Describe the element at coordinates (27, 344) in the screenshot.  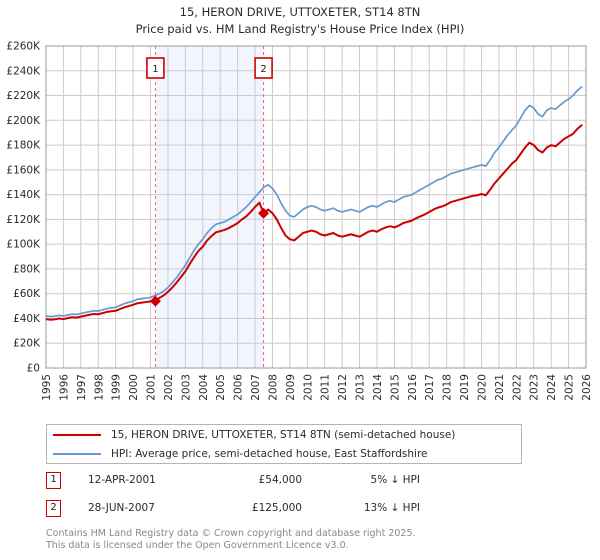
I see `y-axis-tick-label: £20K` at that location.